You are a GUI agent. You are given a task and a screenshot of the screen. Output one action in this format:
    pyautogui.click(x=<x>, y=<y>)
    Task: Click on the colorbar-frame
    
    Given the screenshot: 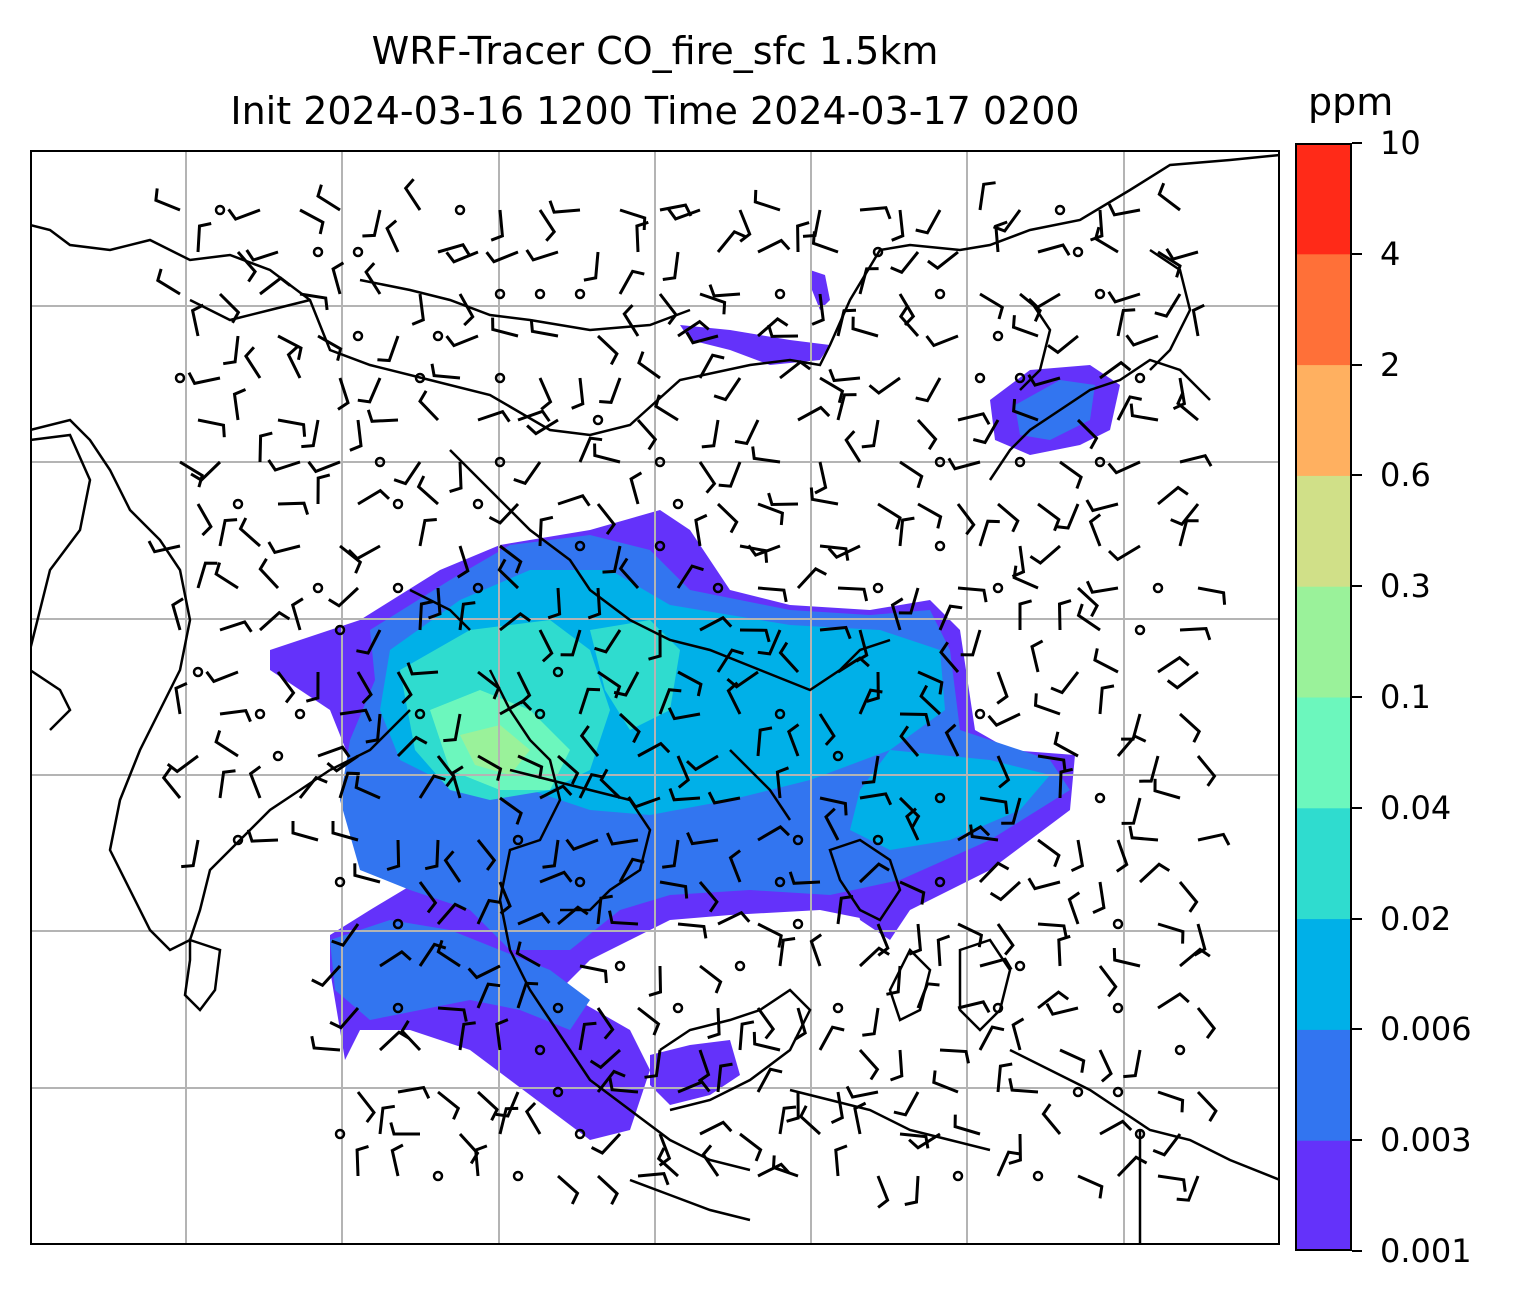 What is the action you would take?
    pyautogui.click(x=1323, y=697)
    